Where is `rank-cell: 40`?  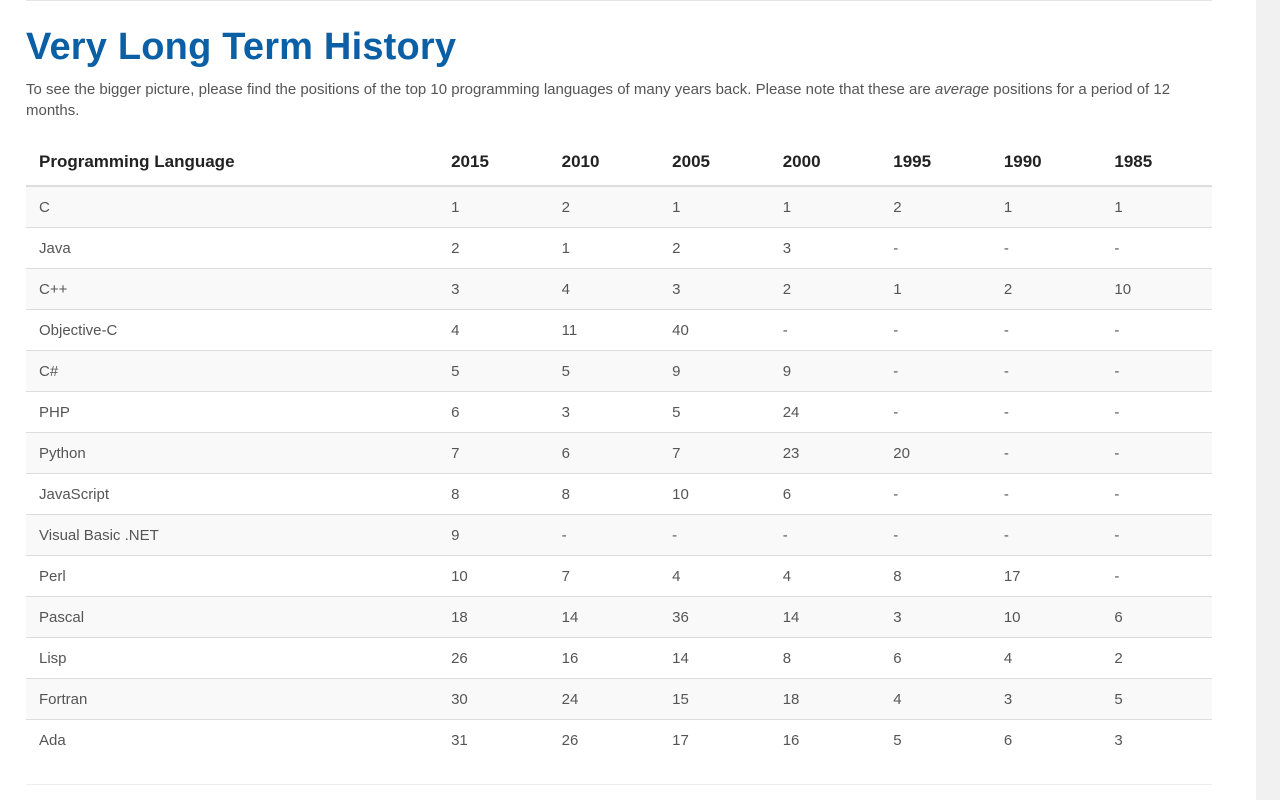
rank-cell: 40 is located at coordinates (714, 330).